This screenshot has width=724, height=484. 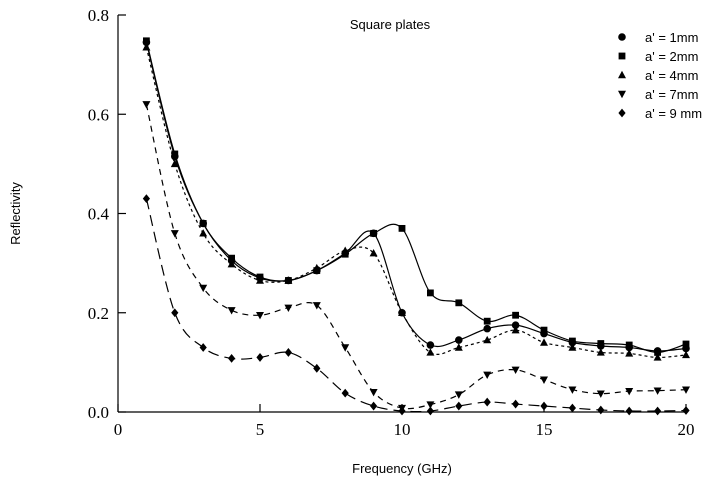 I want to click on y-tick-label: 0.2, so click(x=98, y=313).